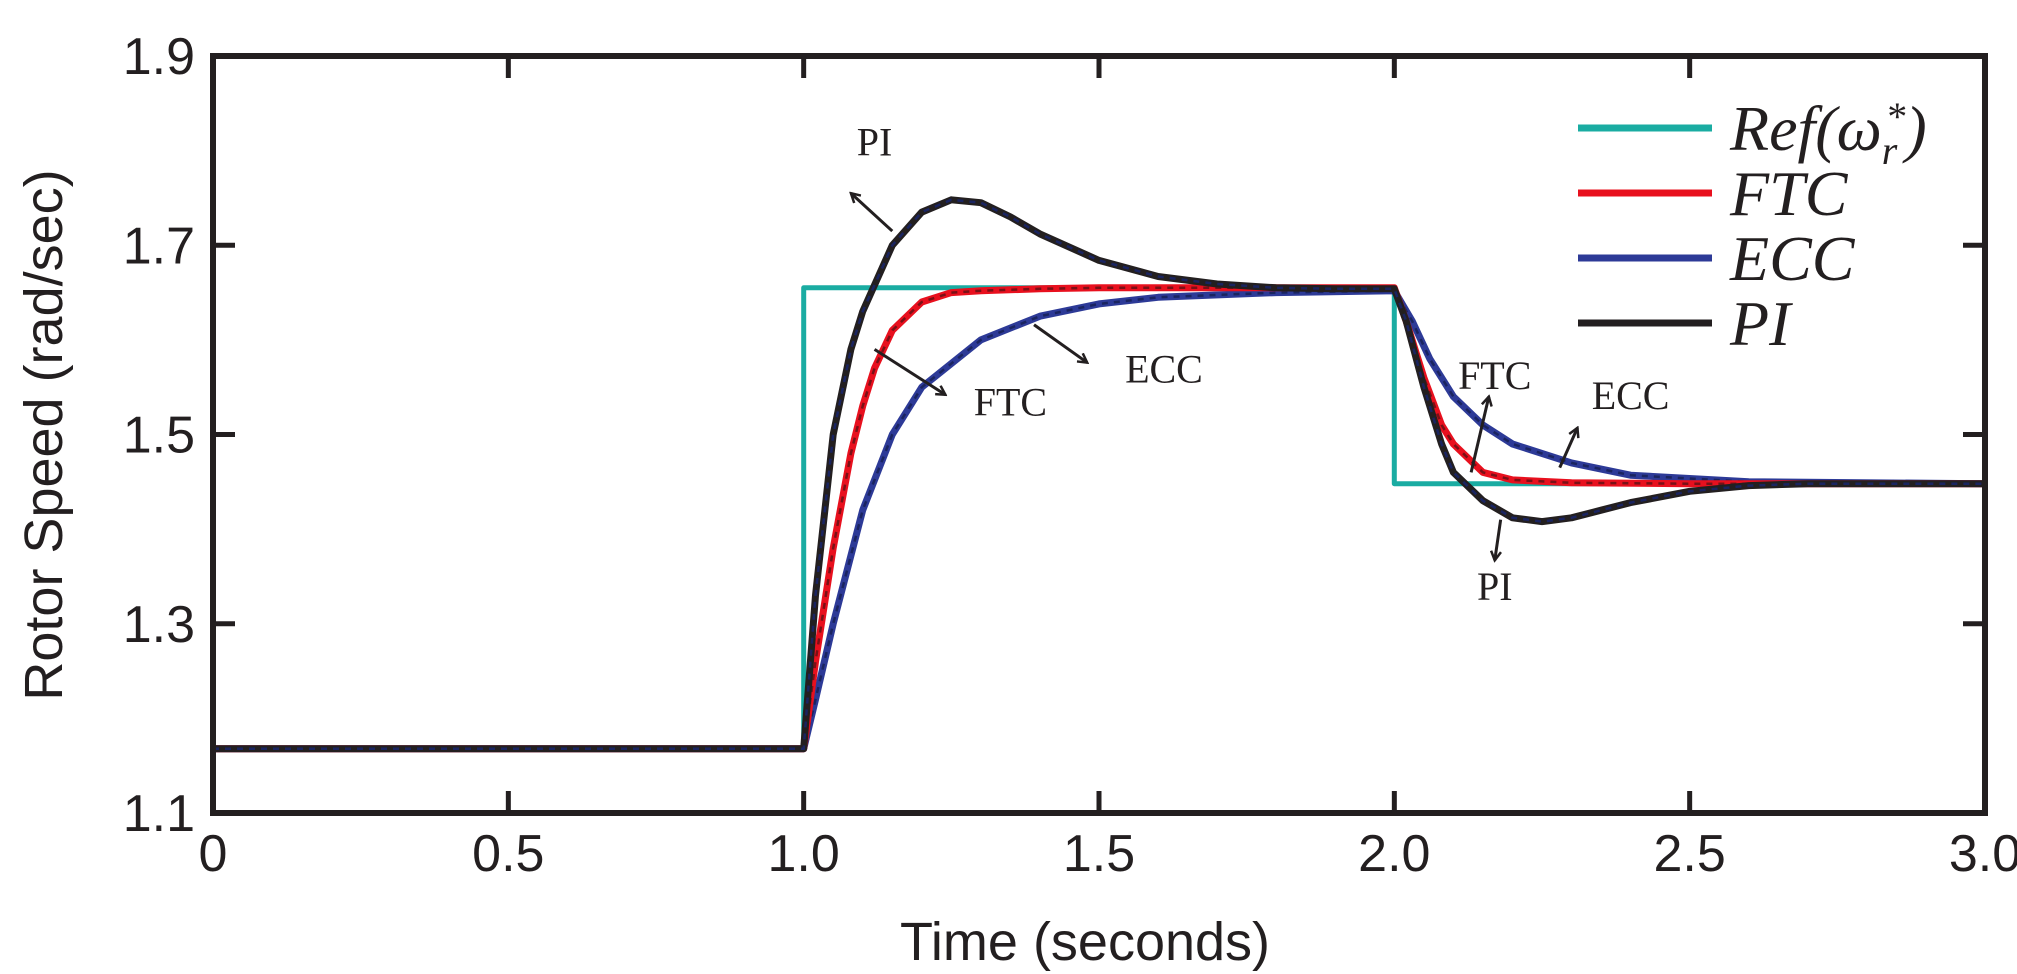  Describe the element at coordinates (1099, 854) in the screenshot. I see `x-tick-label: 1.5` at that location.